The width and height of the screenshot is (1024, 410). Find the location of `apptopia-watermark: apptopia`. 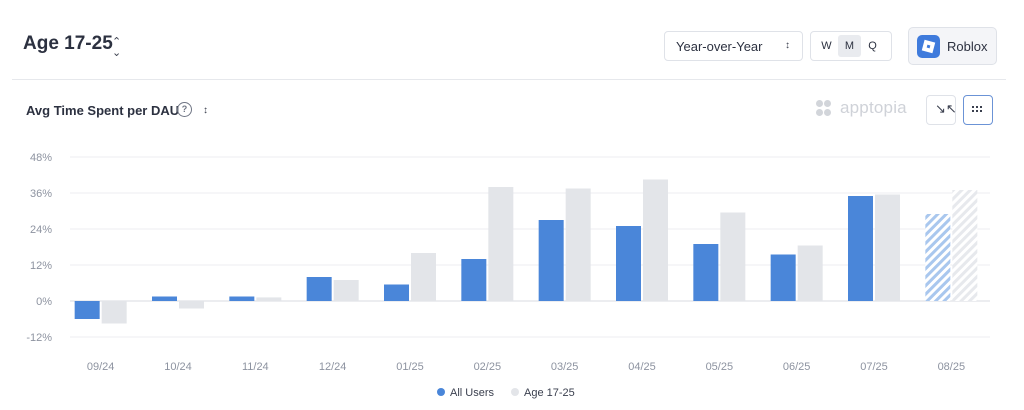

apptopia-watermark: apptopia is located at coordinates (866, 109).